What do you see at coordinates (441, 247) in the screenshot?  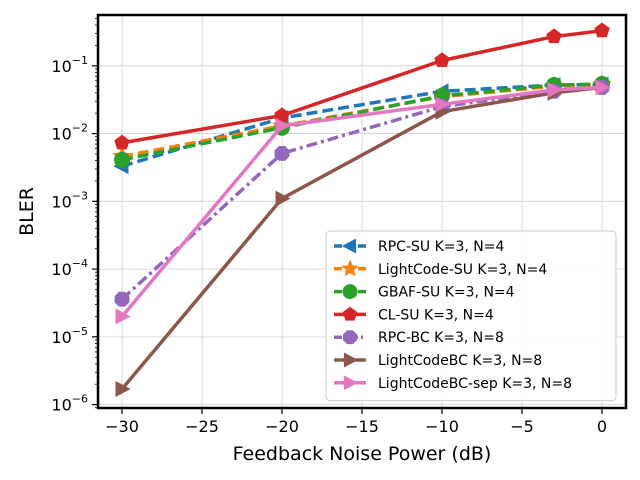 I see `legend-label: RPC-SU K=3, N=4` at bounding box center [441, 247].